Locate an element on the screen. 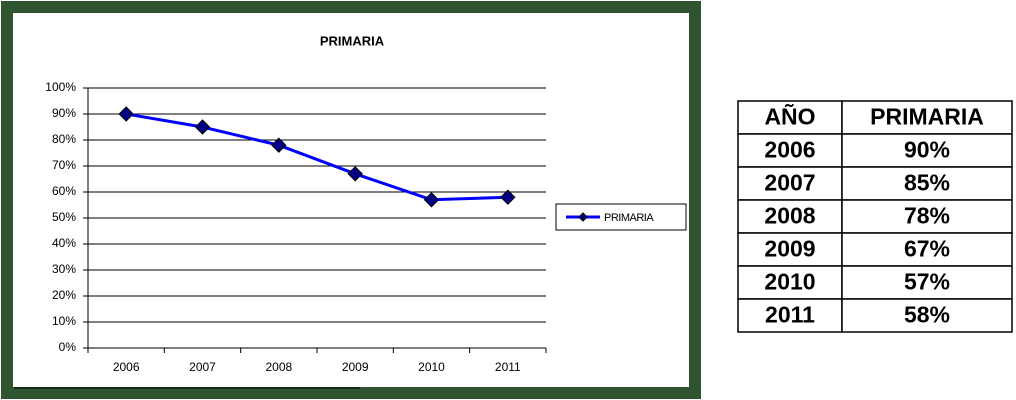  y-tick-label: 50% is located at coordinates (64, 217).